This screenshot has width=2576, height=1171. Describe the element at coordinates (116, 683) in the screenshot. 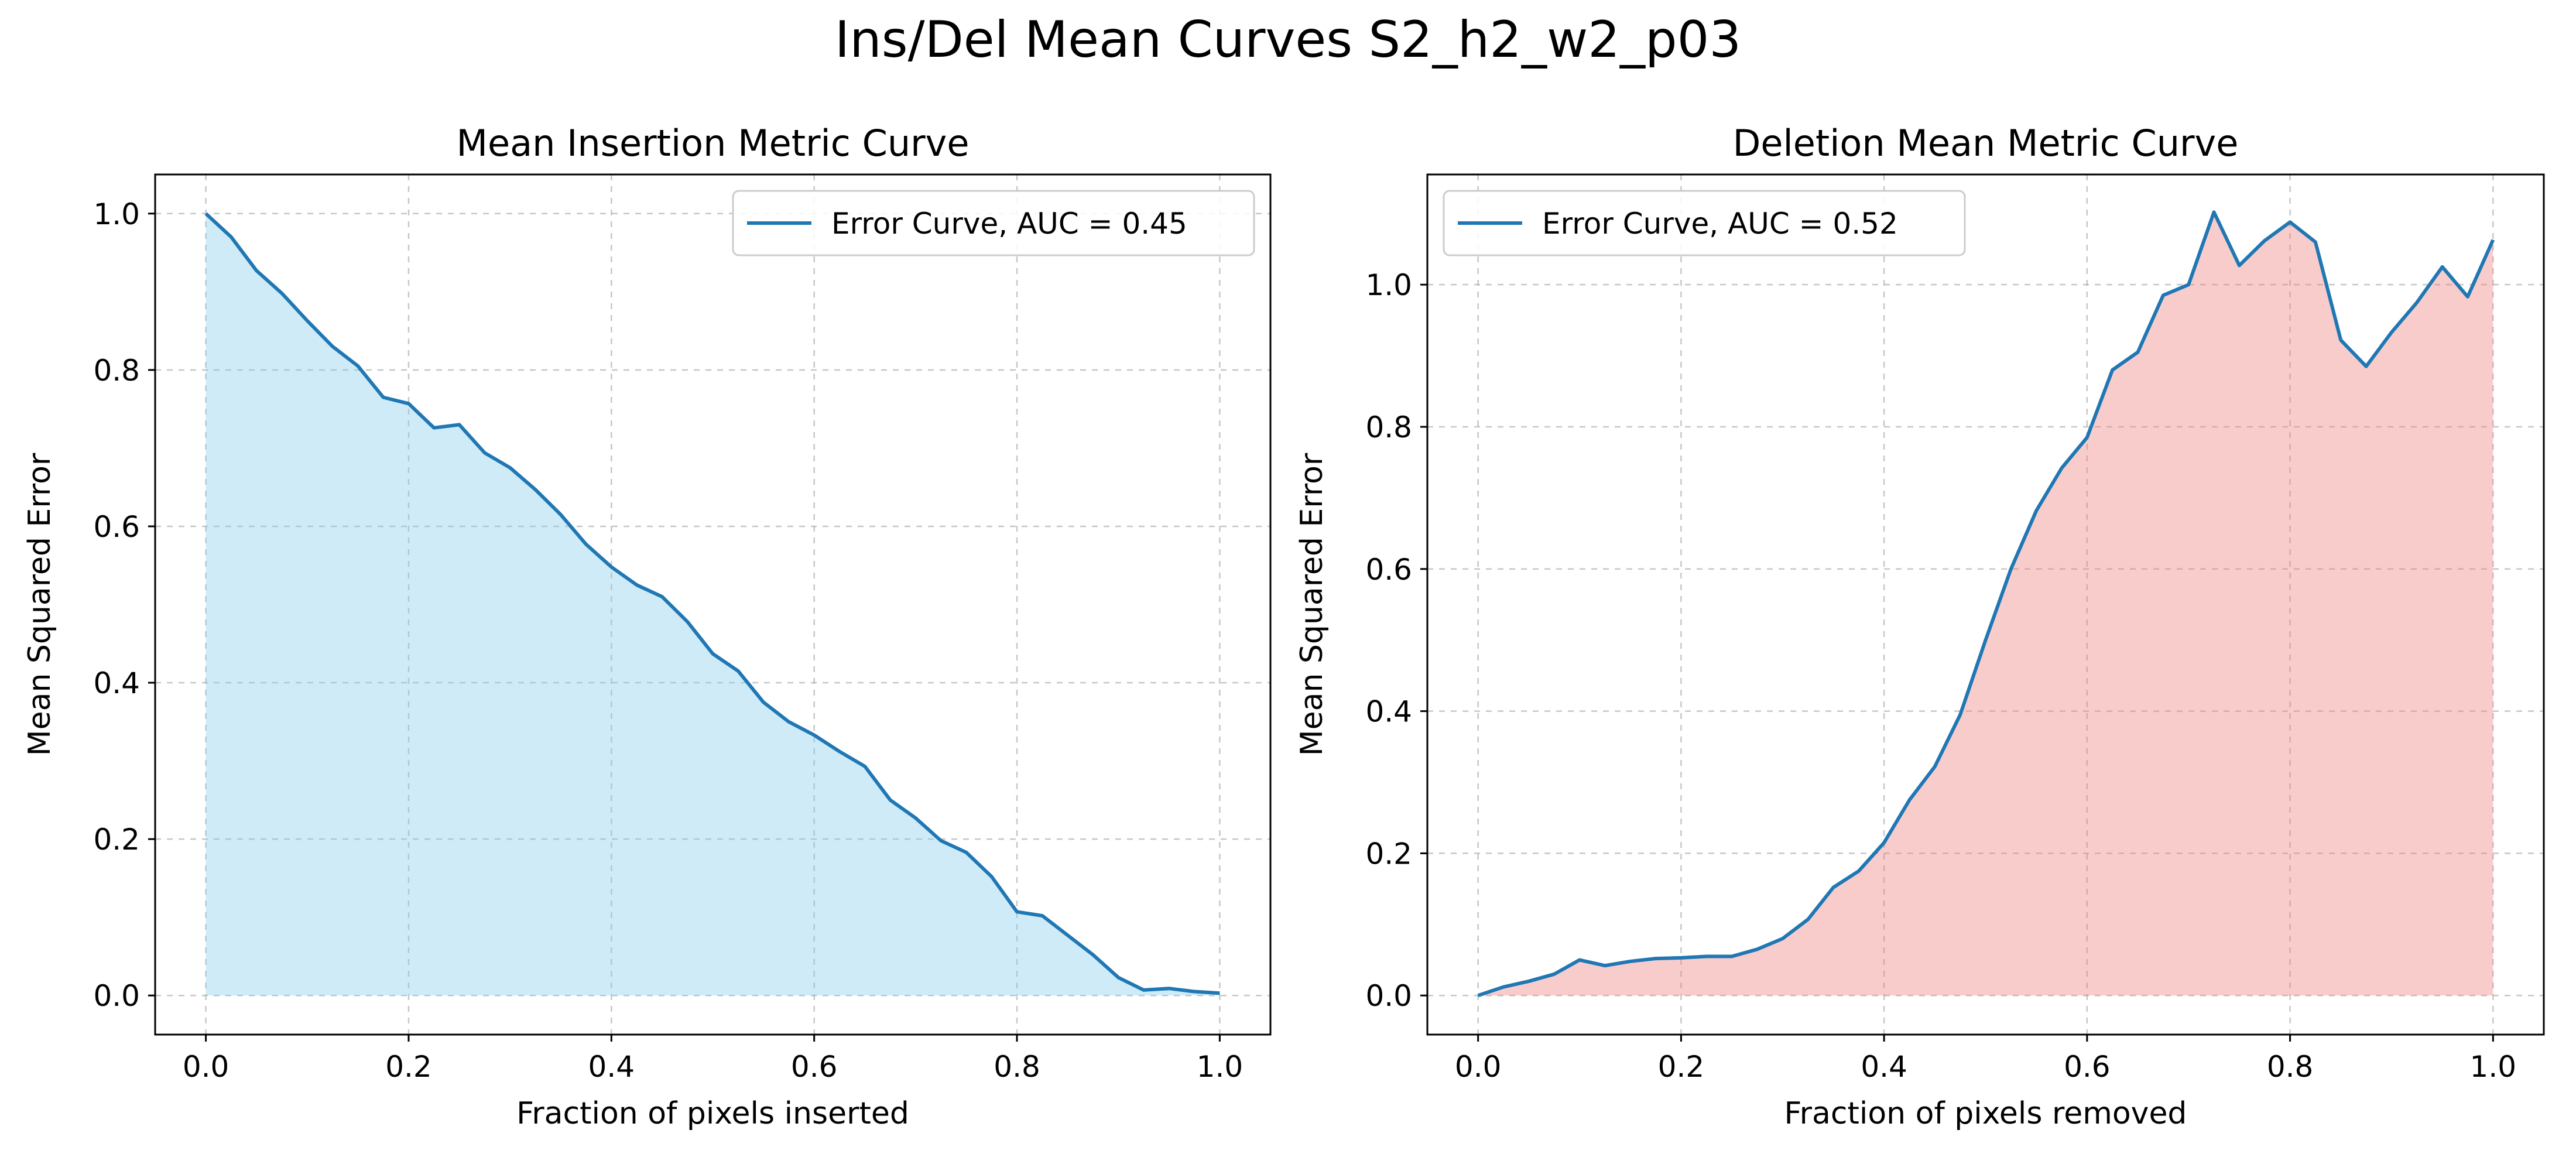

I see `insertion-y-tick-label-2: 0.4` at that location.